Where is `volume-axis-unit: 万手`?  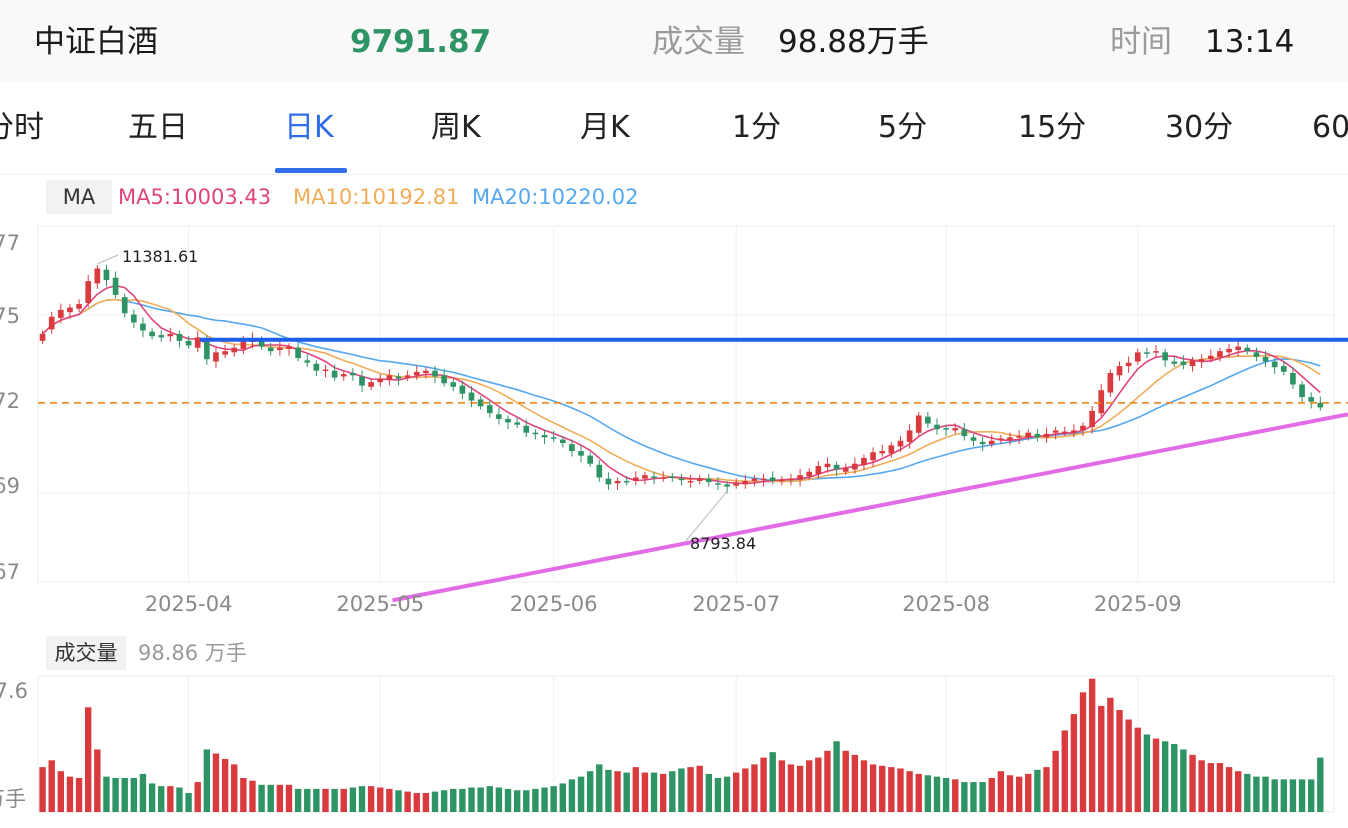 volume-axis-unit: 万手 is located at coordinates (13, 799).